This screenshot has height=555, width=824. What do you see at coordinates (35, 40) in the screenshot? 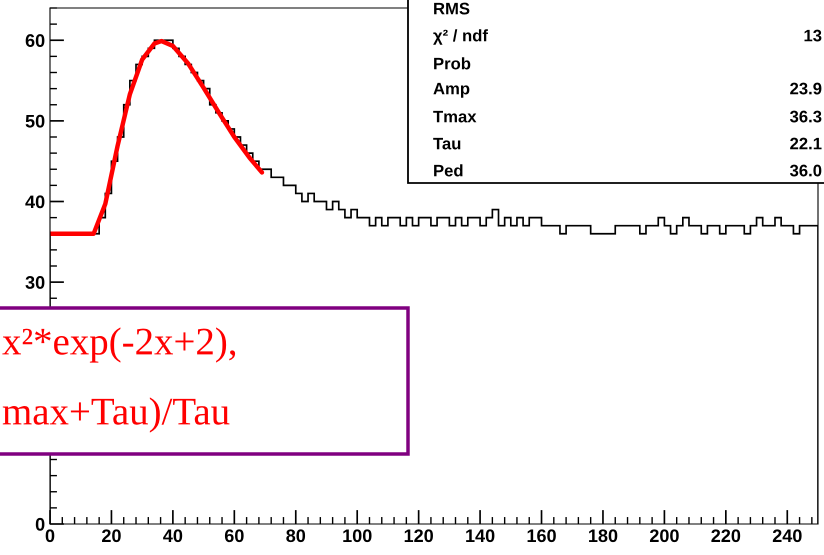
I see `y-tick-label: 60` at bounding box center [35, 40].